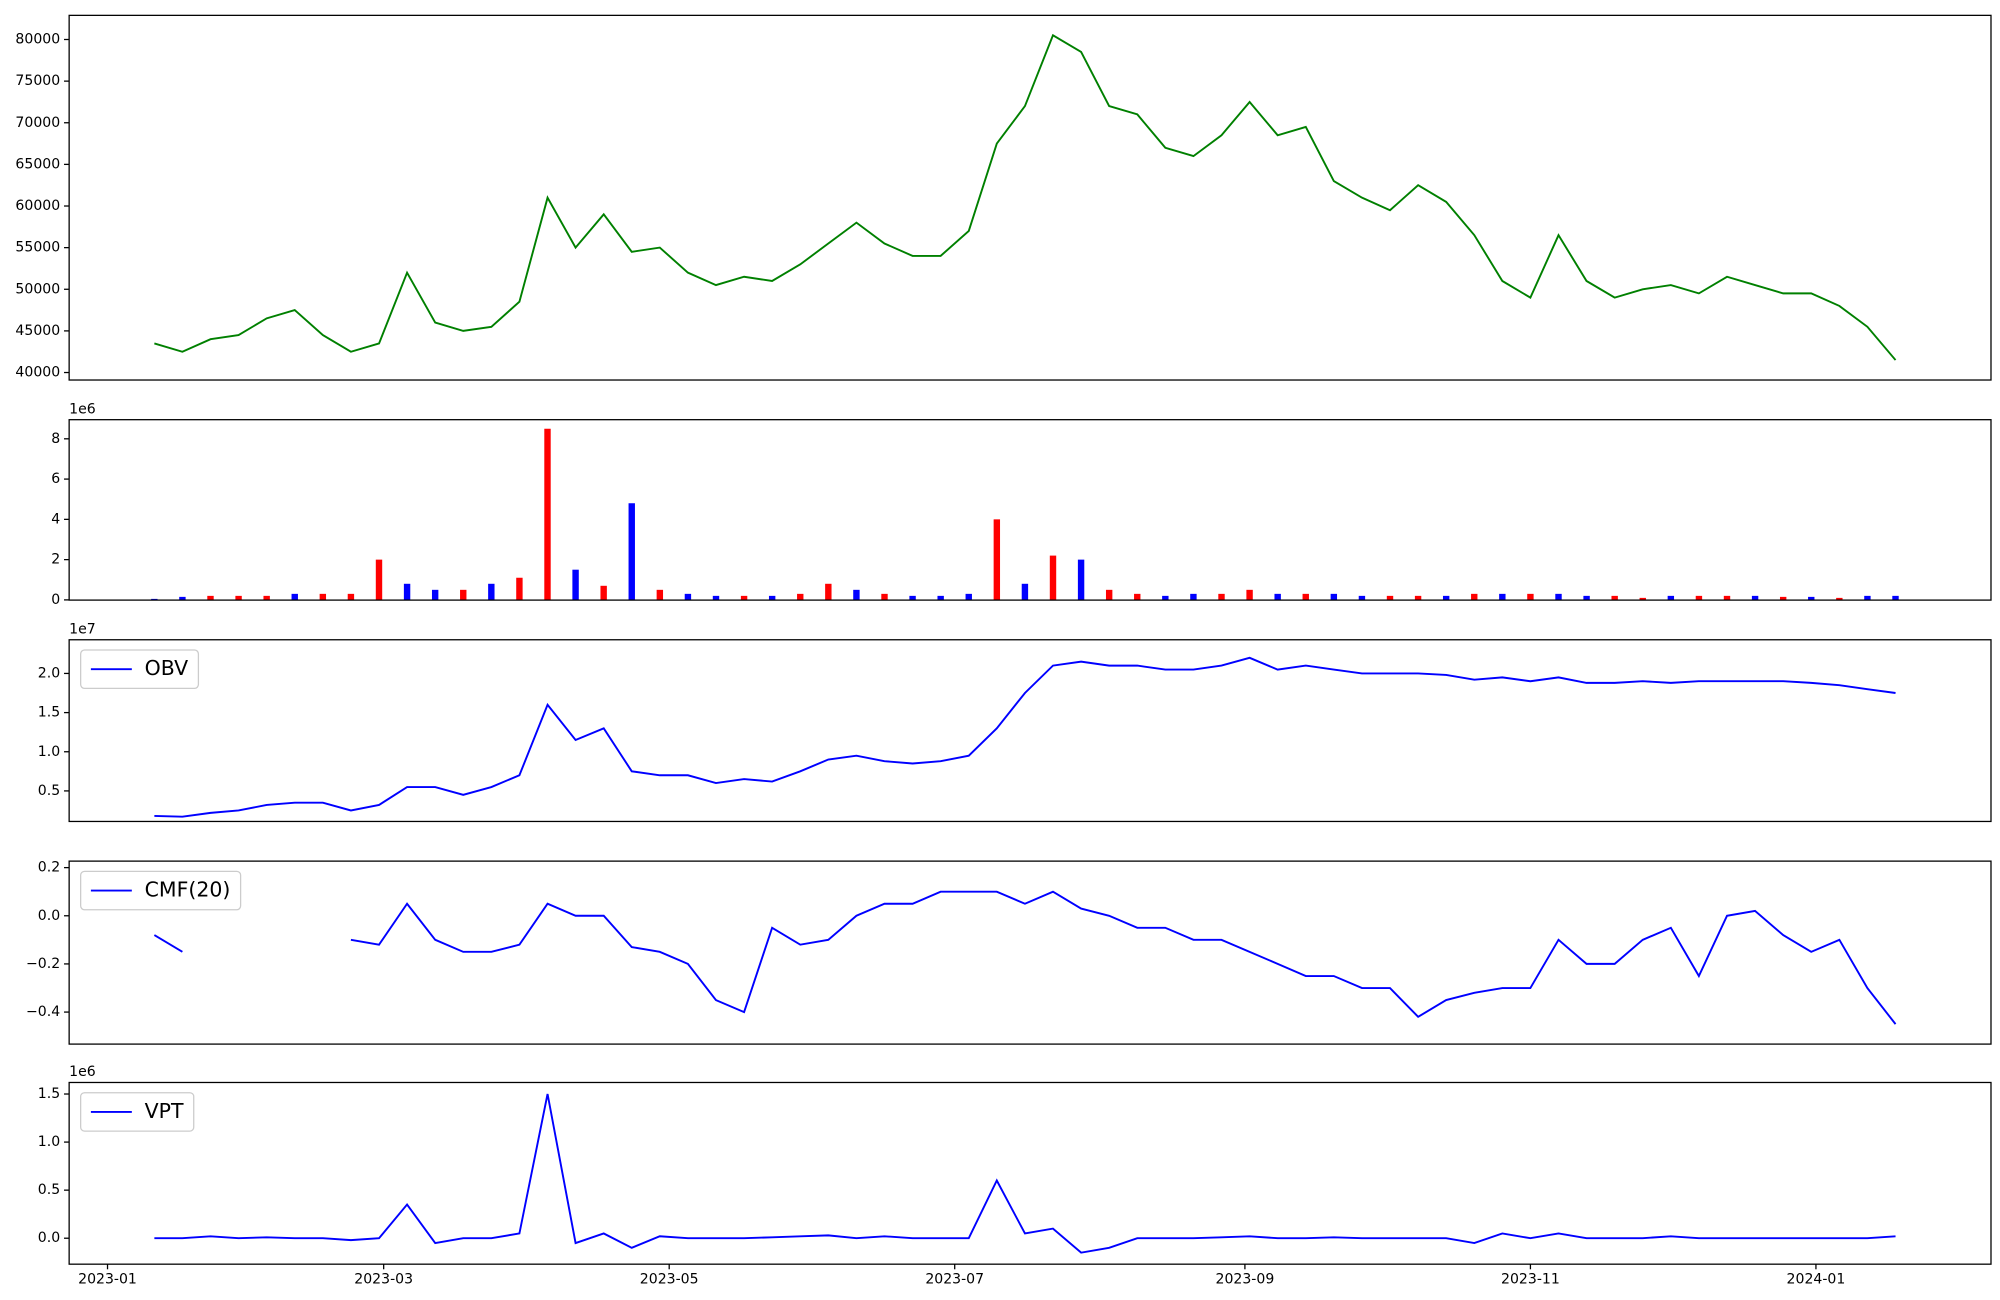 The width and height of the screenshot is (2000, 1300). I want to click on x-tick-label: 2024-01, so click(1816, 1280).